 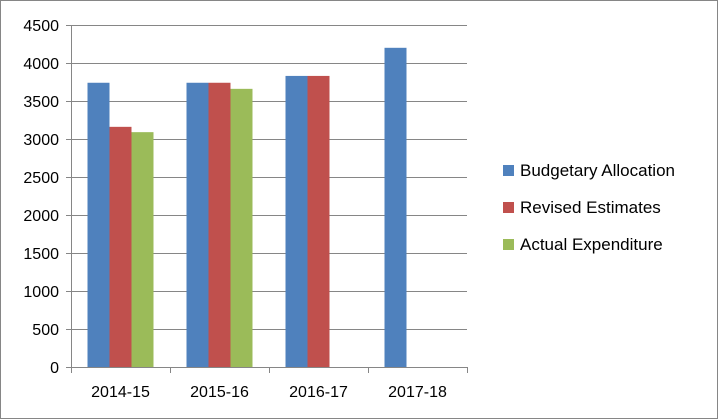 I want to click on y-tick-label: 0, so click(x=54, y=368).